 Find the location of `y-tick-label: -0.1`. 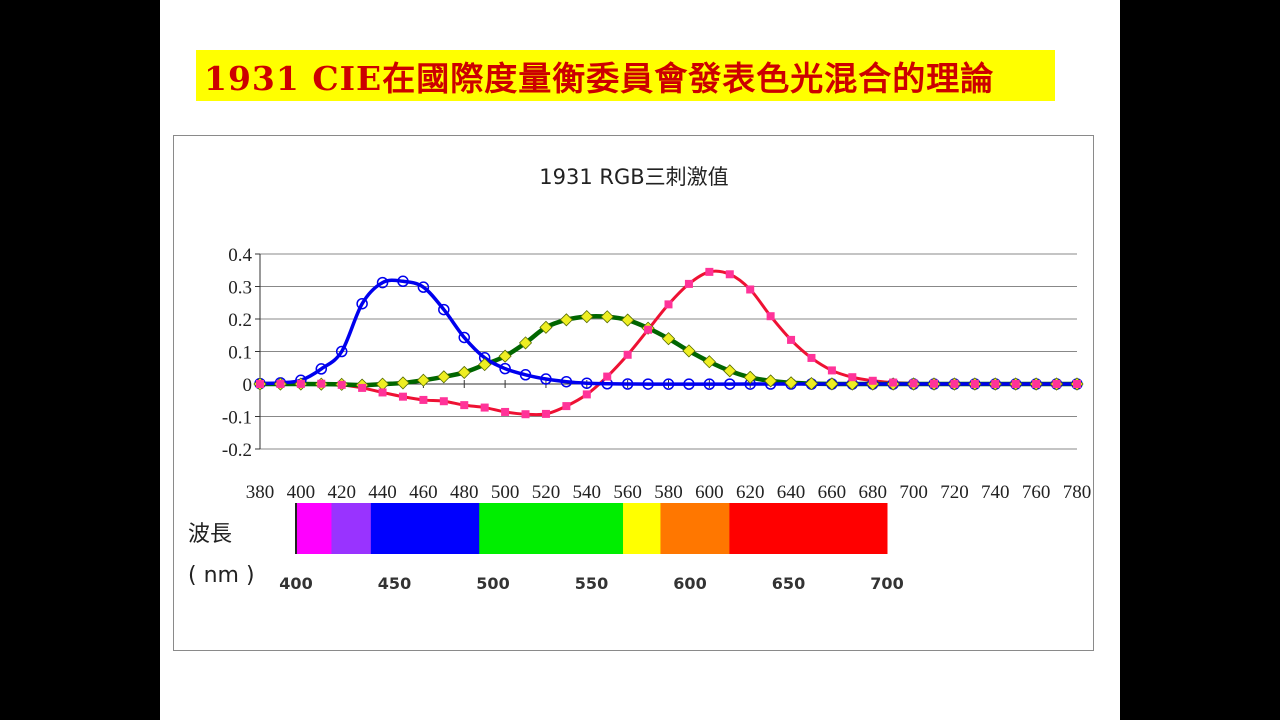

y-tick-label: -0.1 is located at coordinates (237, 418).